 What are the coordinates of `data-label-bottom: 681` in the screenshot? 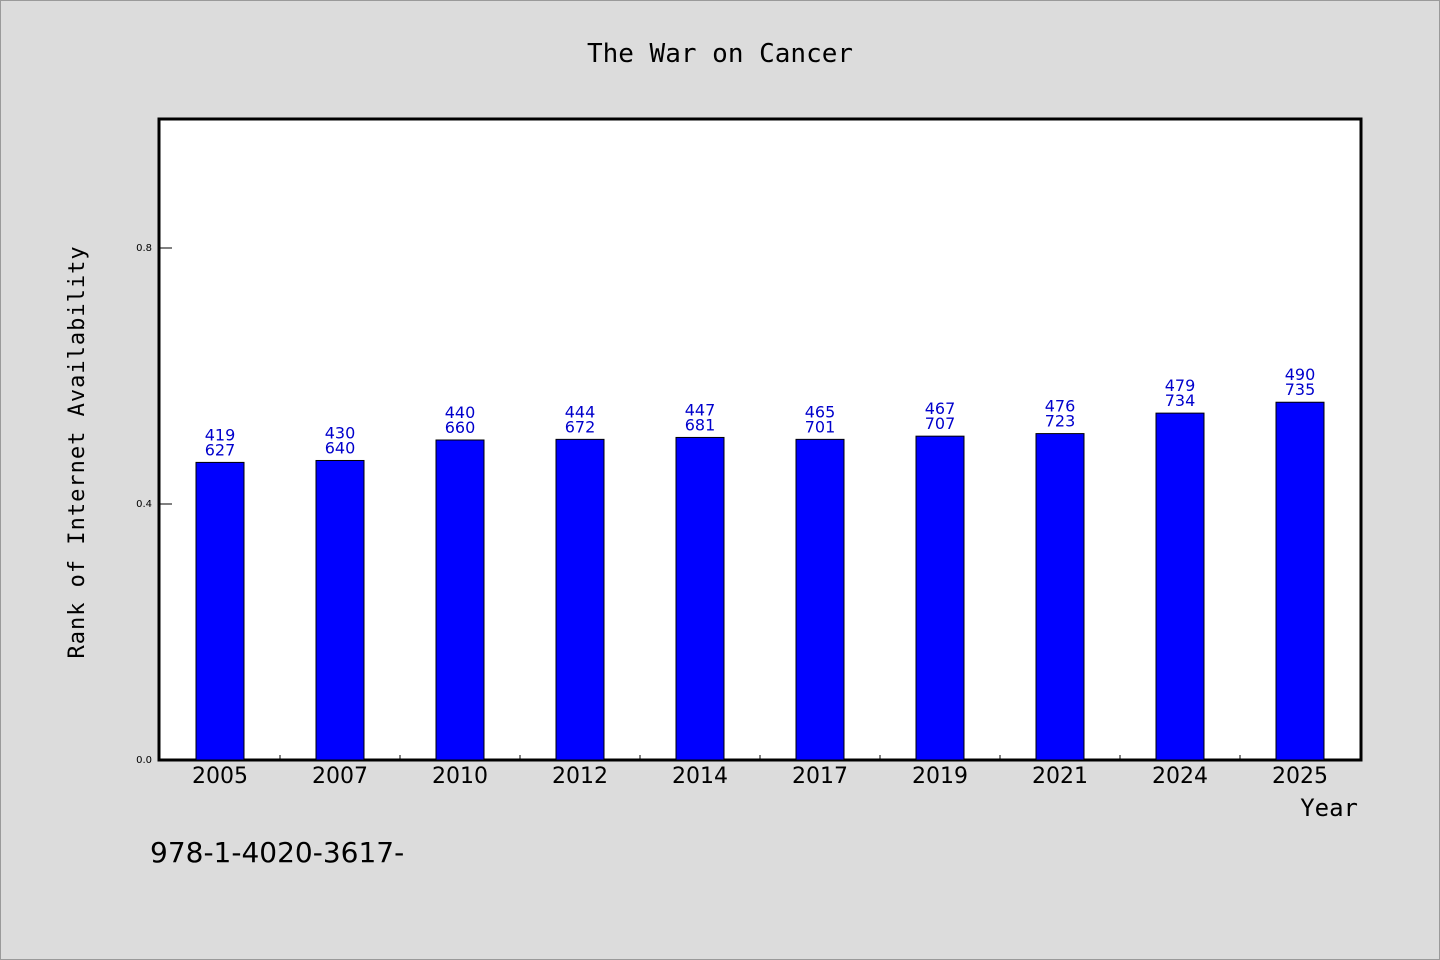 It's located at (700, 424).